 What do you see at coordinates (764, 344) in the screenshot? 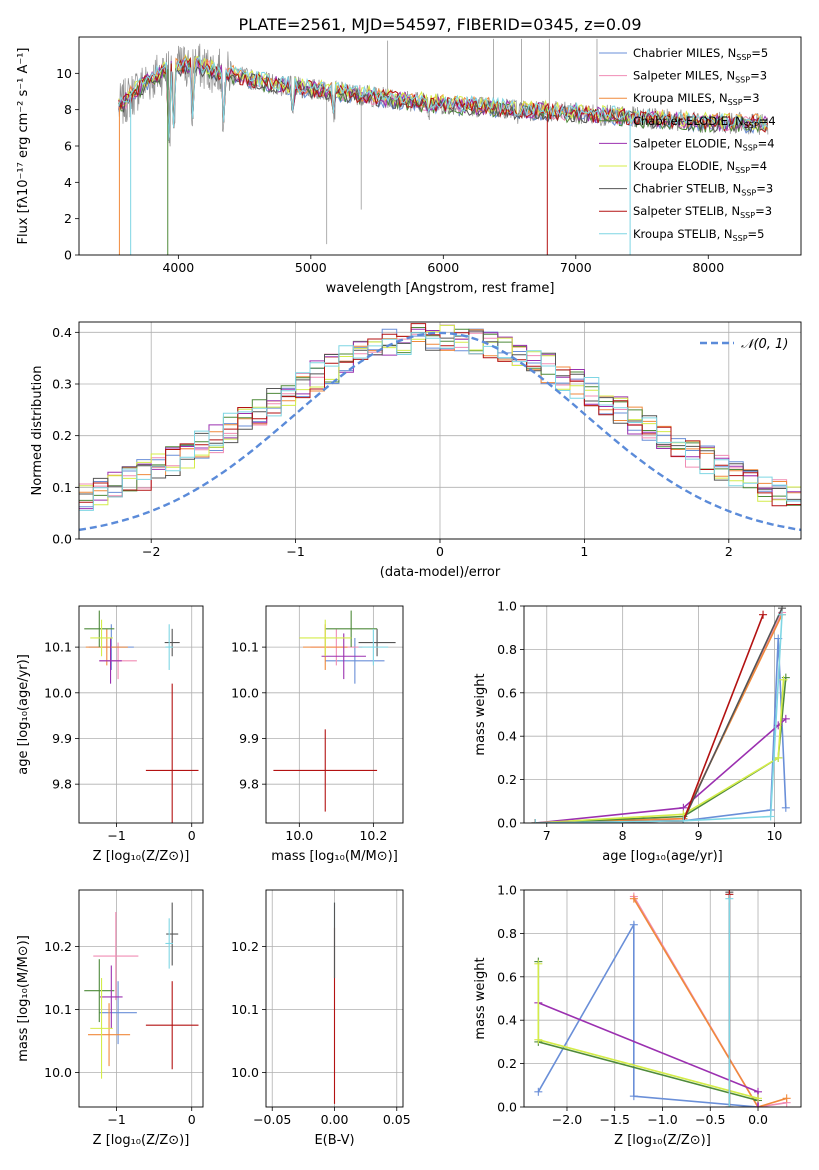
I see `legend-entry: 𝒩(0, 1)` at bounding box center [764, 344].